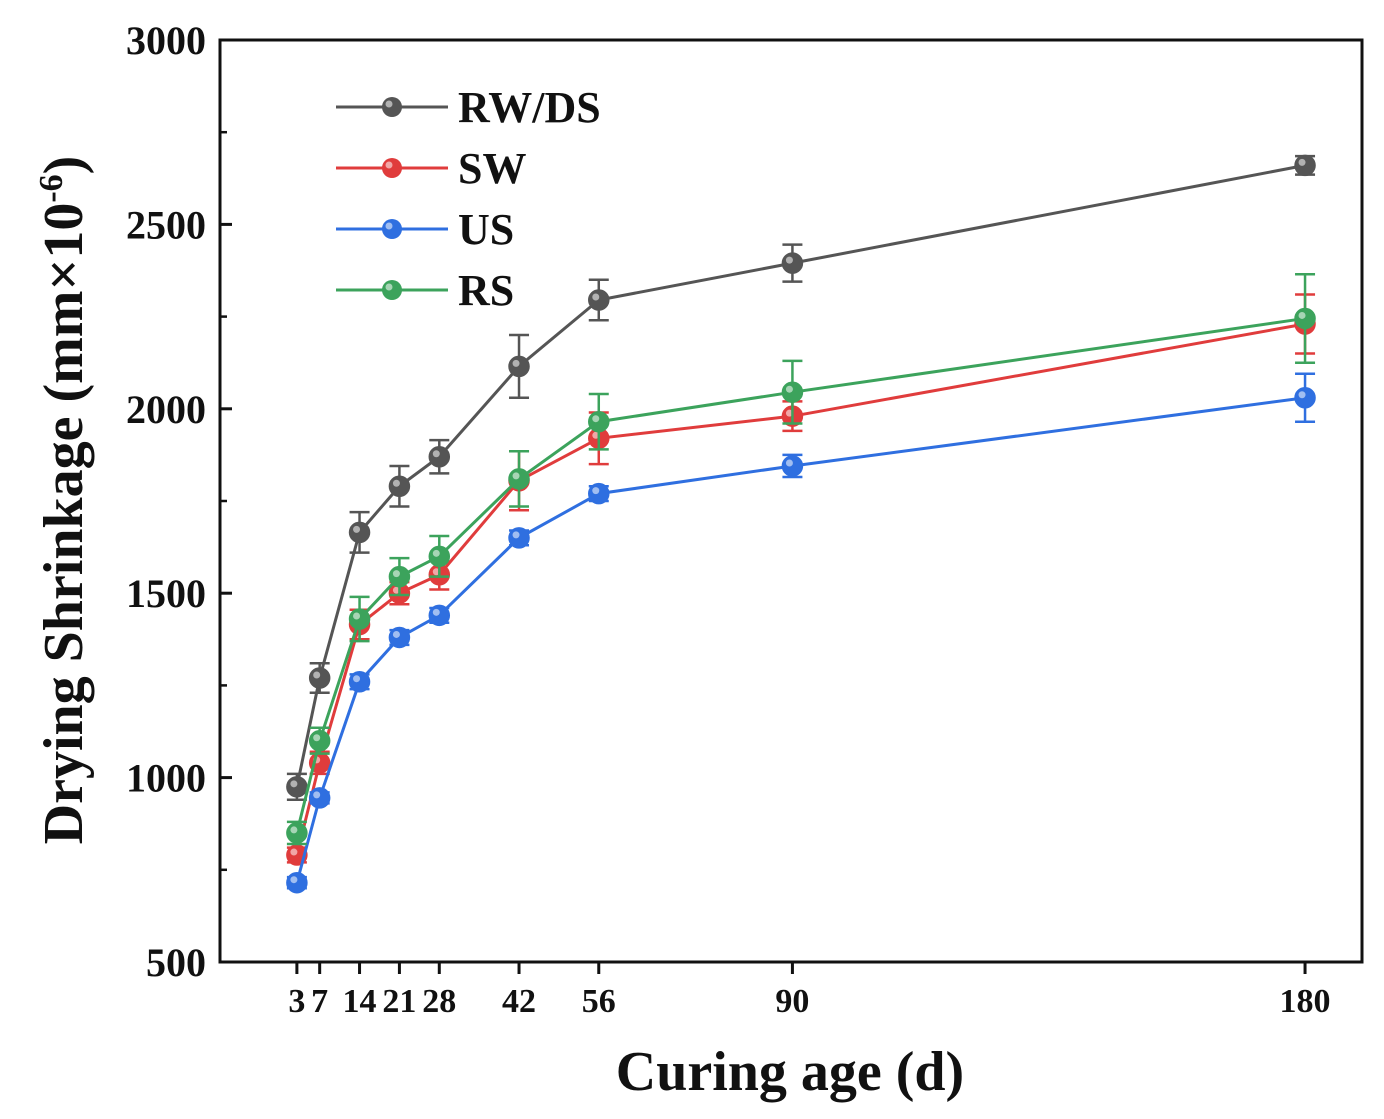 Image resolution: width=1384 pixels, height=1119 pixels. Describe the element at coordinates (486, 229) in the screenshot. I see `legend-label: US` at that location.